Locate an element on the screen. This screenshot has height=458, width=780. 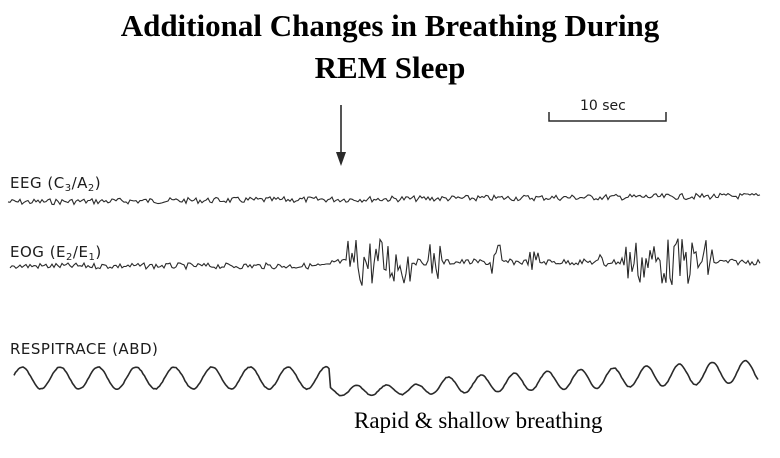
eog-channel-label: EOG (E2/E1) is located at coordinates (56, 253).